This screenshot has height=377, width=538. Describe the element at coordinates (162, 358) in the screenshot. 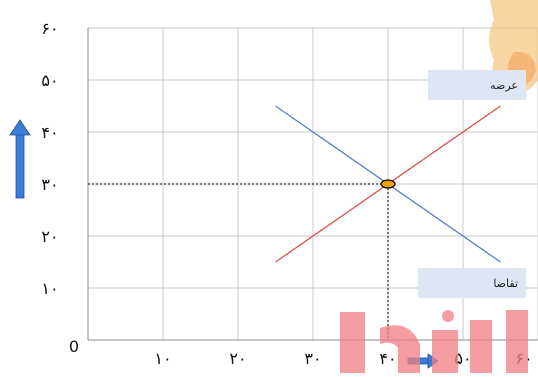

I see `x-tick-label: ۱۰` at that location.